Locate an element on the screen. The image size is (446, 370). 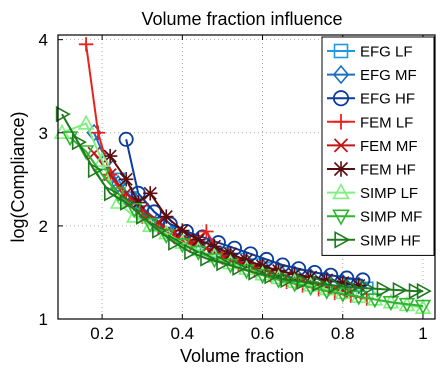
x-axis-label: Volume fraction is located at coordinates (242, 356).